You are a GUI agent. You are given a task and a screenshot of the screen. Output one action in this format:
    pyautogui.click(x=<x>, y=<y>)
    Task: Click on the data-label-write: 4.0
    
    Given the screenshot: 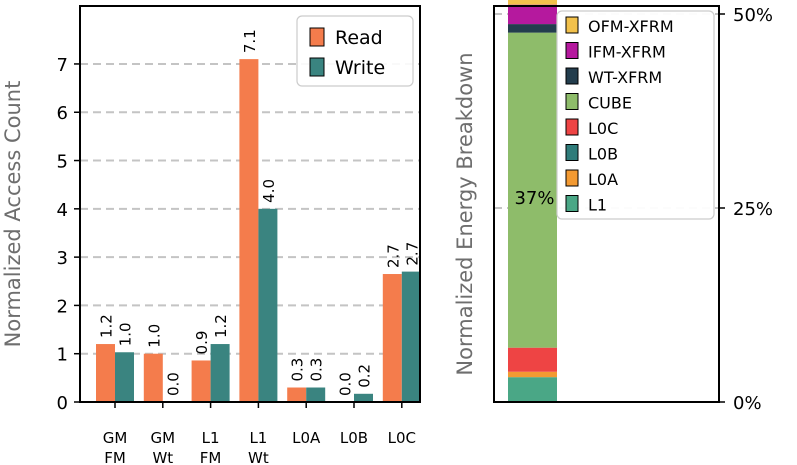 What is the action you would take?
    pyautogui.click(x=269, y=191)
    